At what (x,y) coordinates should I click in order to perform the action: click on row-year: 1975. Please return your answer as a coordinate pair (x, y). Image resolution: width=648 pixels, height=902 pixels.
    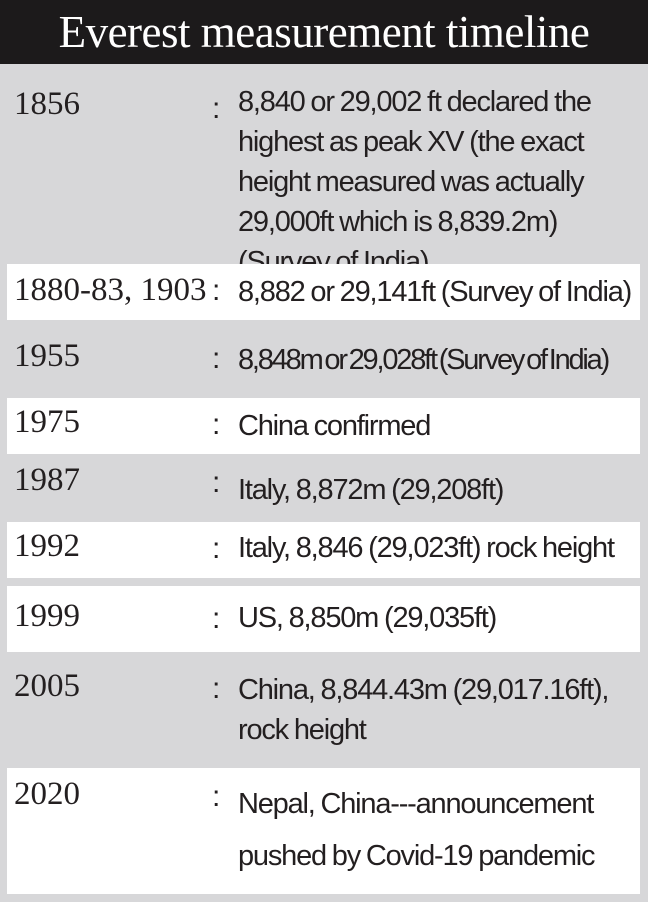
    Looking at the image, I should click on (47, 422).